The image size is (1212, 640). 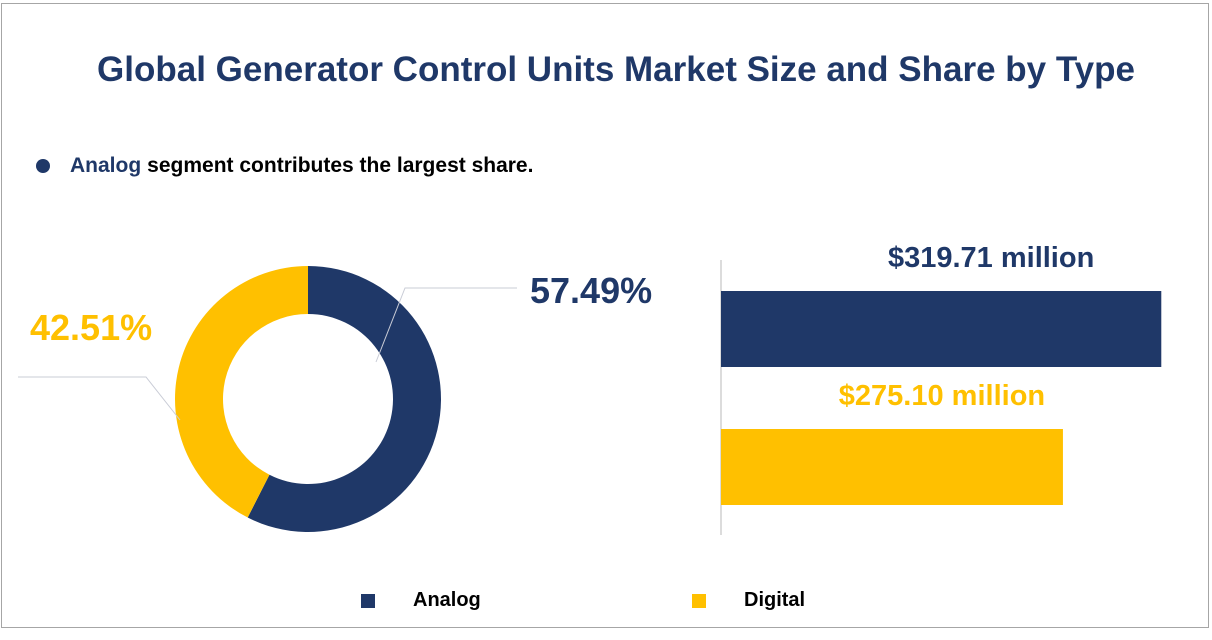 I want to click on bullet-icon, so click(x=43, y=166).